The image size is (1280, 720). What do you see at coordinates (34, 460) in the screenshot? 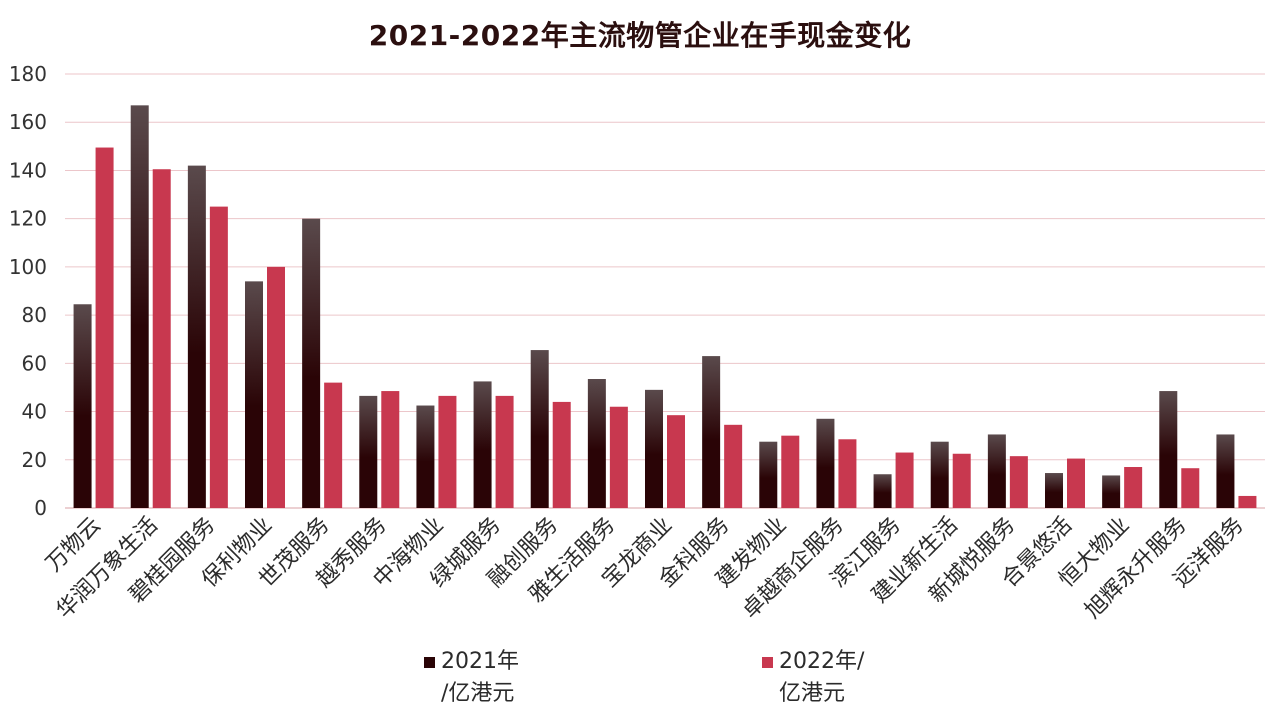
I see `y-tick-label: 20` at bounding box center [34, 460].